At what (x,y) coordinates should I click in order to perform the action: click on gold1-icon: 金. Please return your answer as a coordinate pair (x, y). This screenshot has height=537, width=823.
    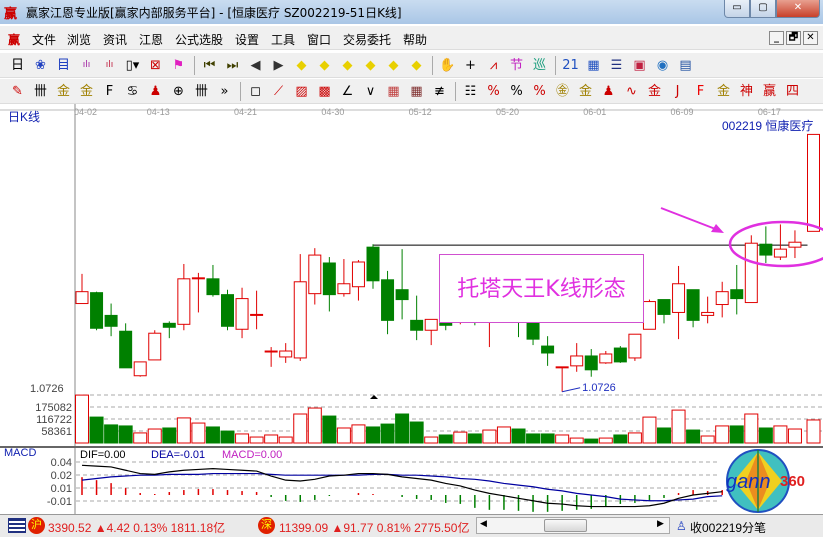
    Looking at the image, I should click on (63, 91).